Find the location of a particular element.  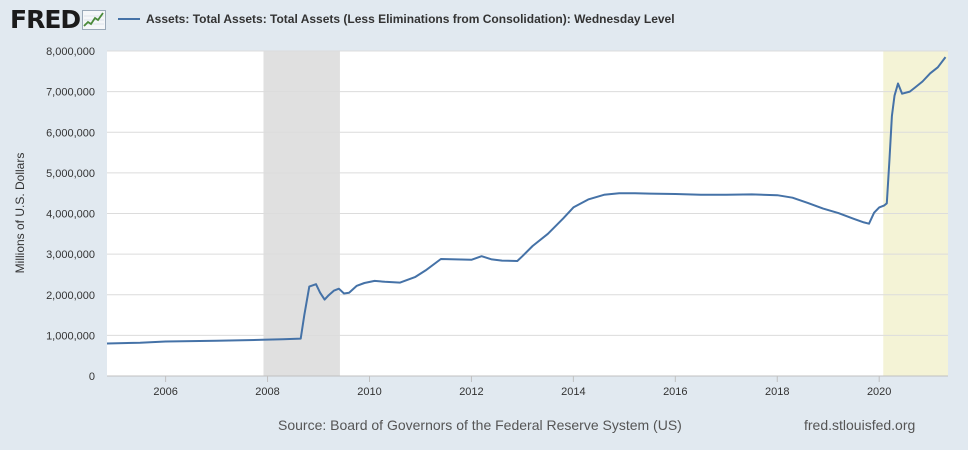

x-tick-label: 2006 is located at coordinates (165, 392).